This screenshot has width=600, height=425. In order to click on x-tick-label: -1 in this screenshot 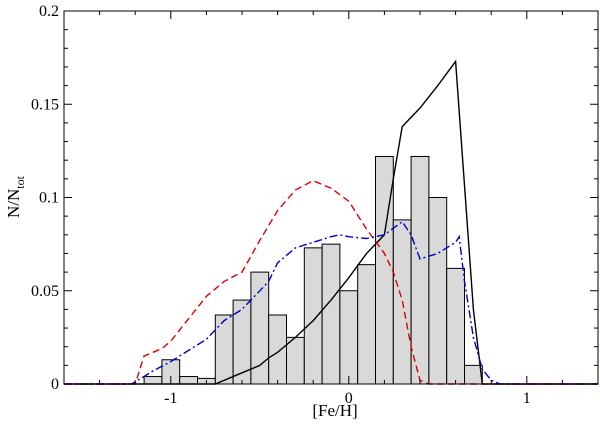, I will do `click(170, 398)`.